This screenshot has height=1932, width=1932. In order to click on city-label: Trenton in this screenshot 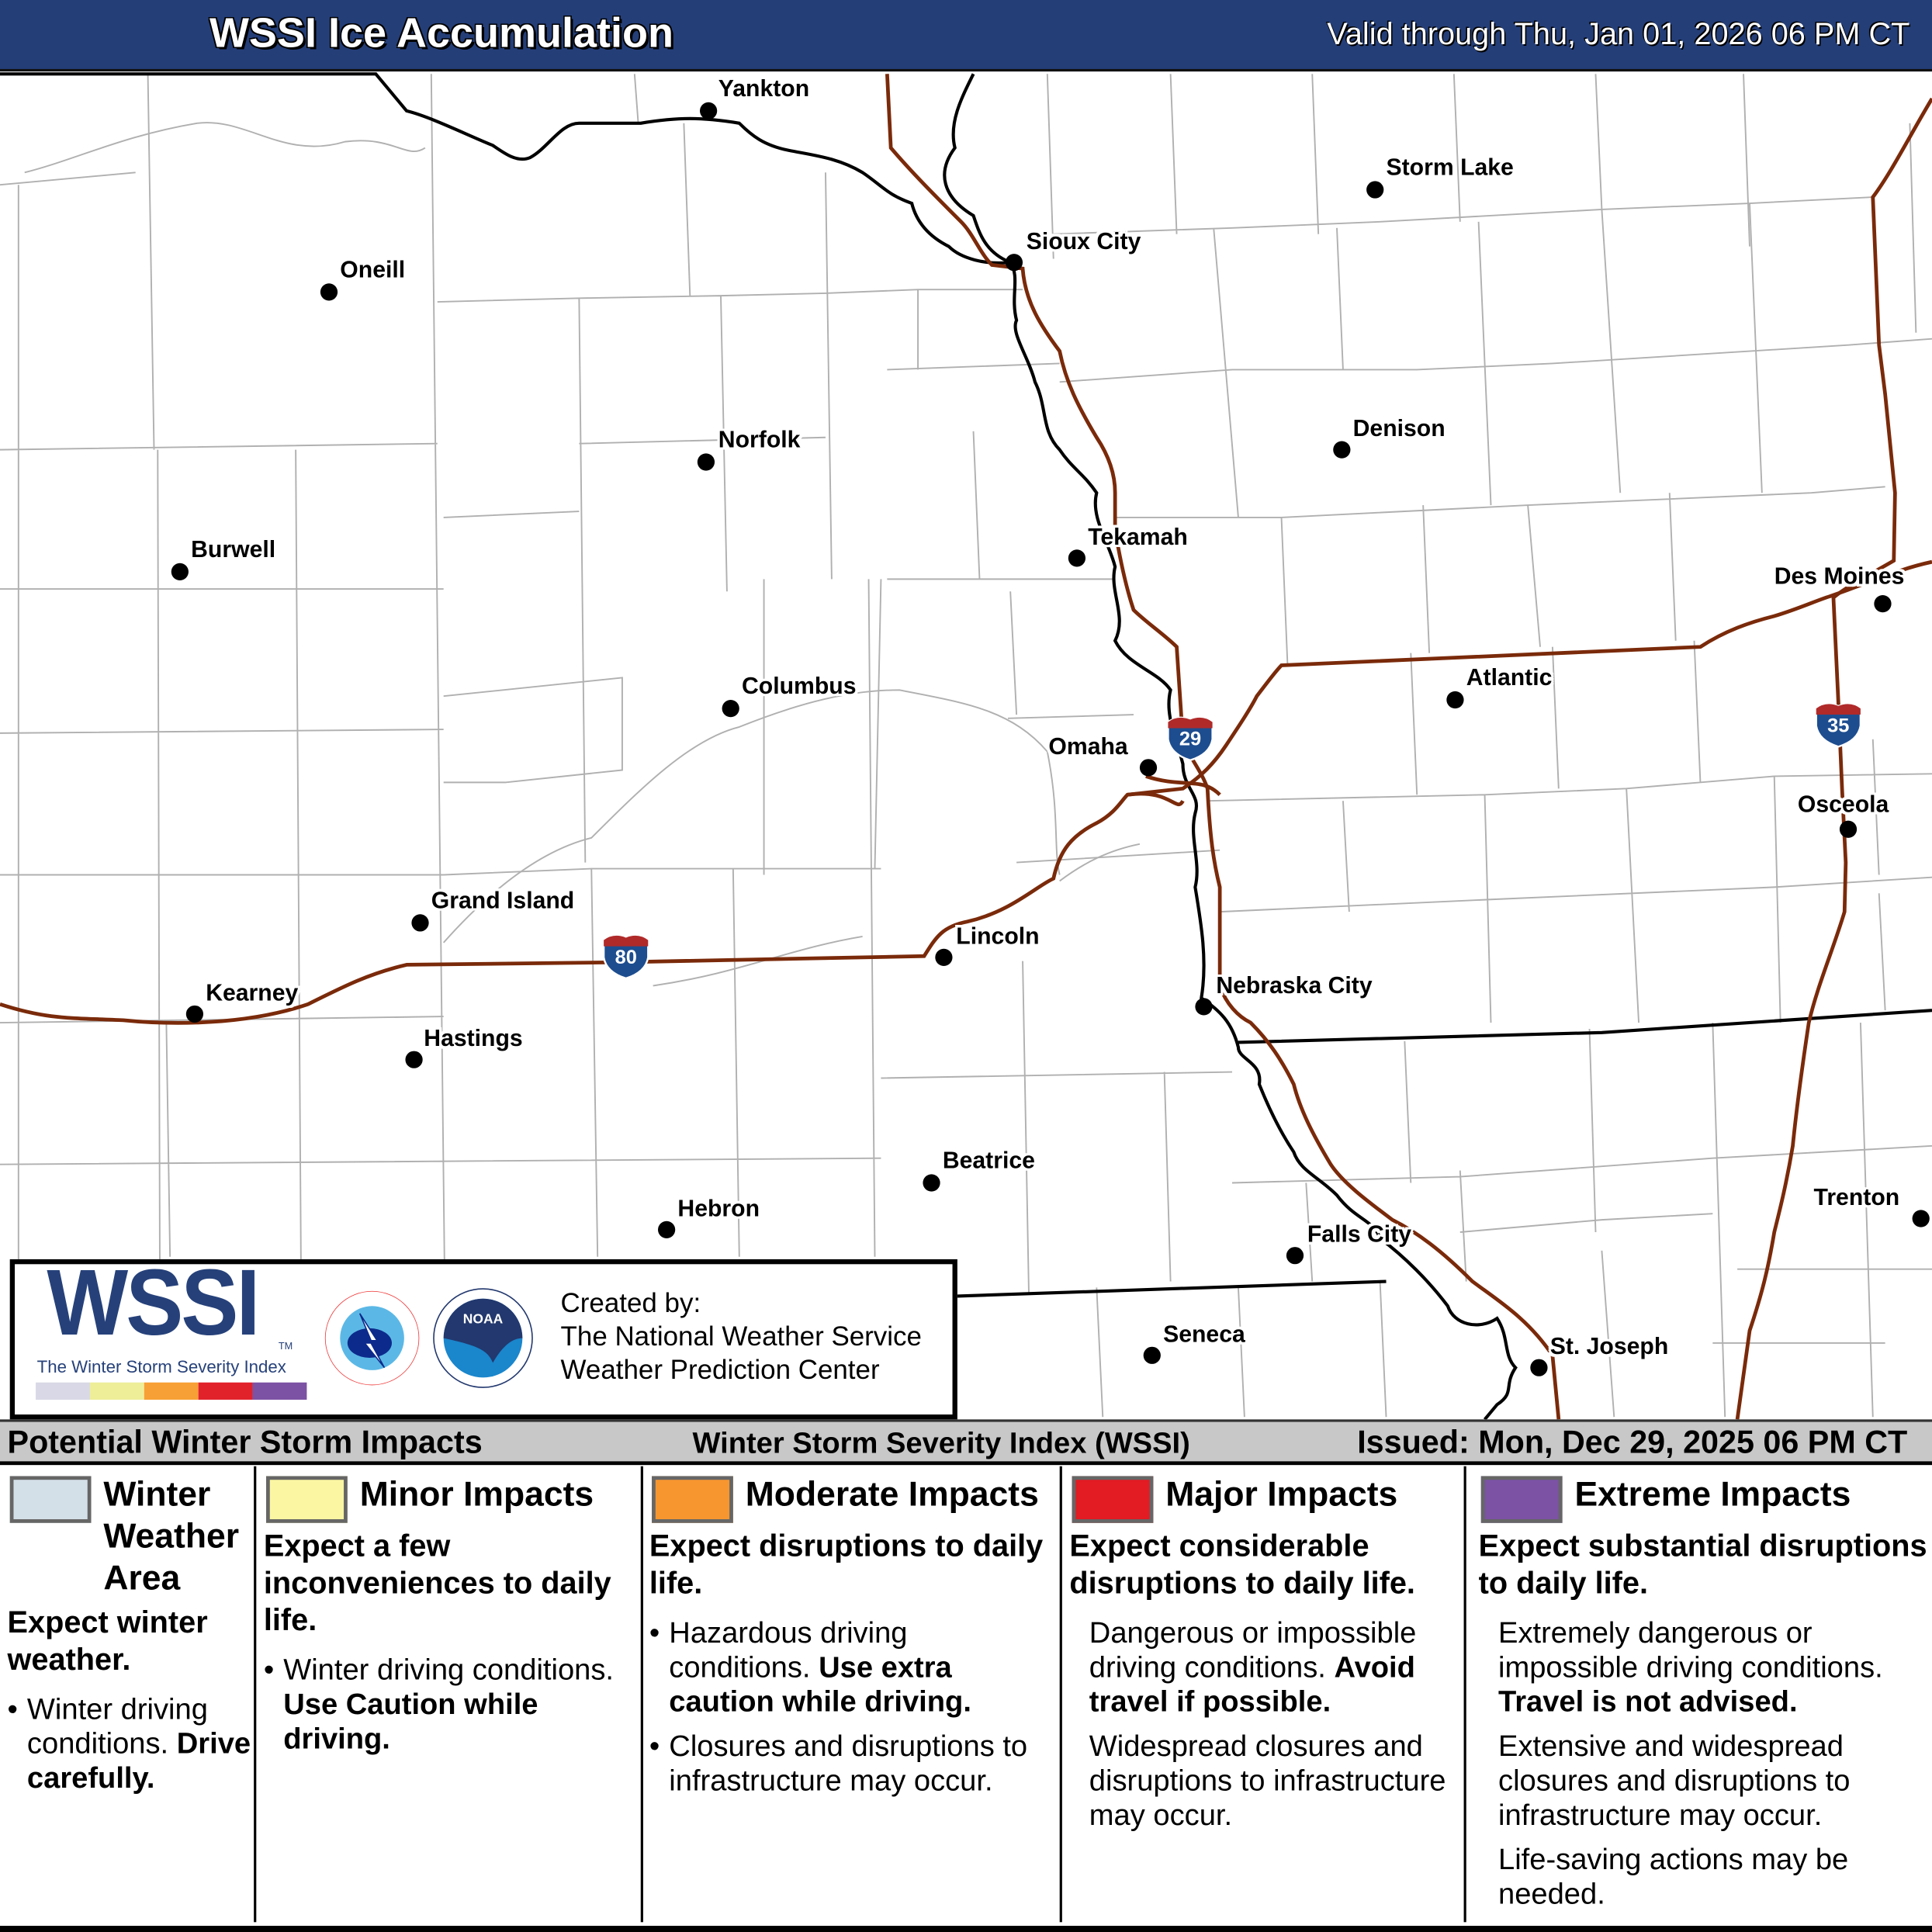, I will do `click(1856, 1198)`.